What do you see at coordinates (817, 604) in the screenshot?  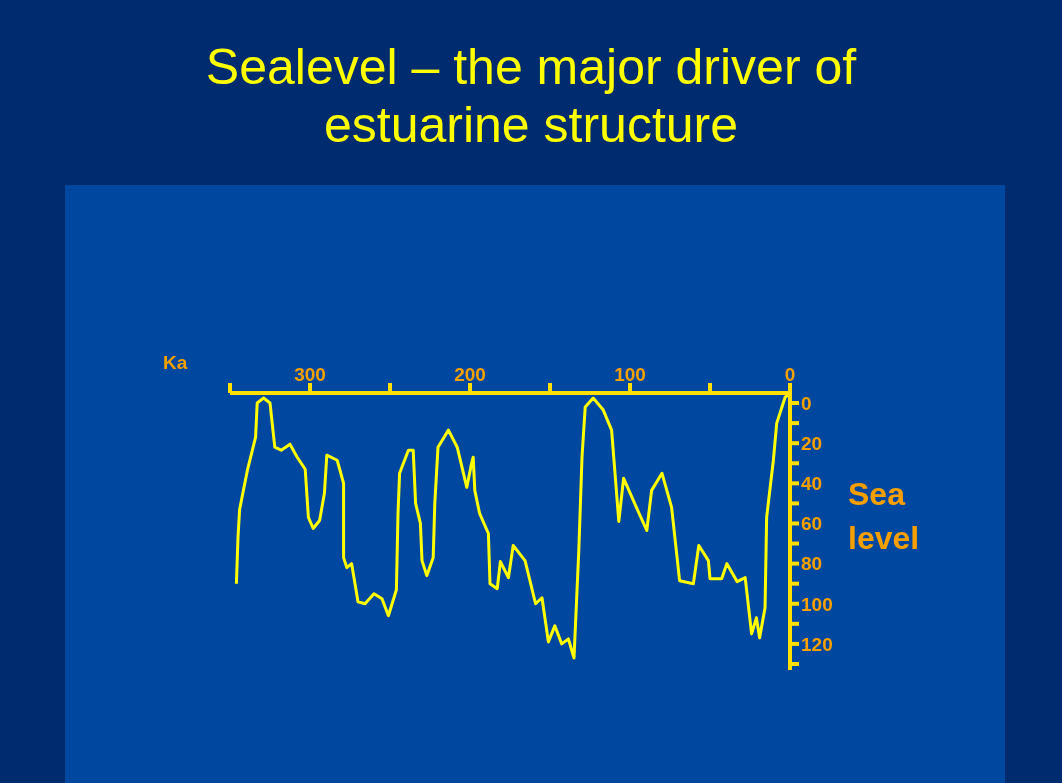 I see `y-tick-label: 100` at bounding box center [817, 604].